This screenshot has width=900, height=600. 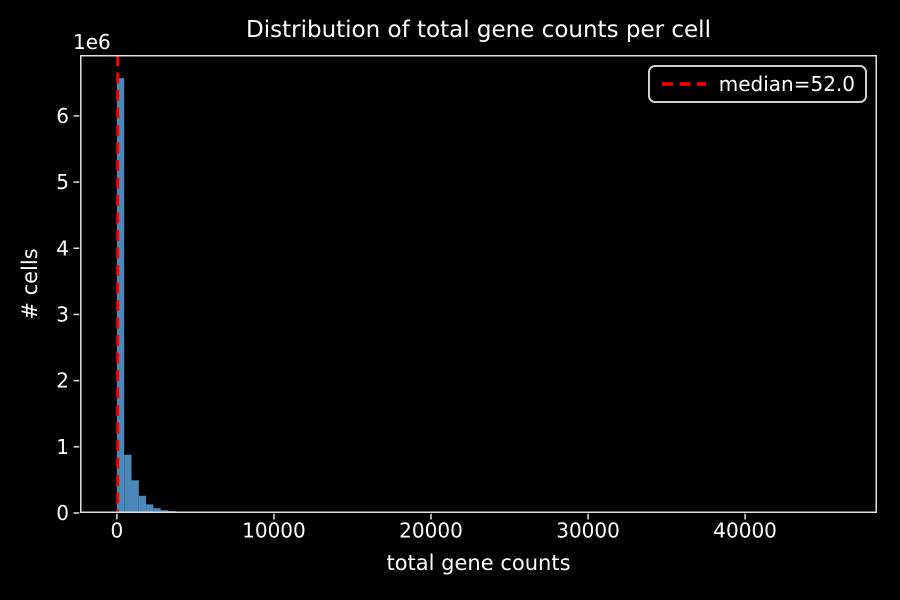 I want to click on legend-dashed-line-icon, so click(x=684, y=84).